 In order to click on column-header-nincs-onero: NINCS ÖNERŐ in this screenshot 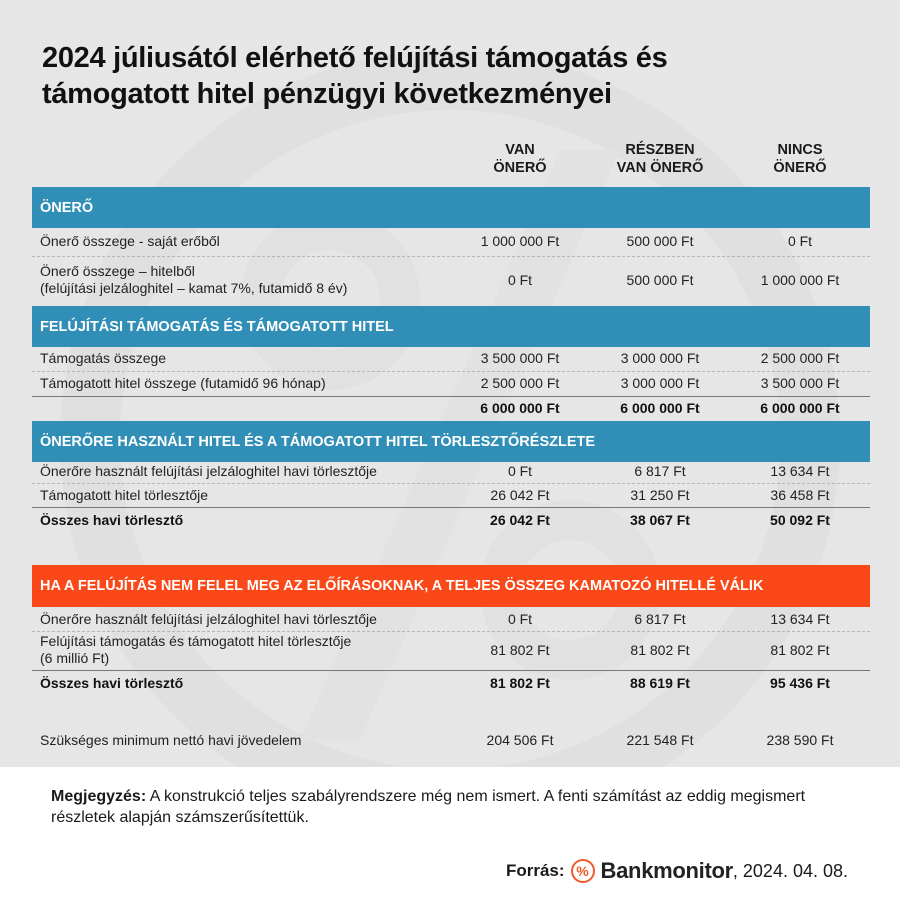, I will do `click(800, 159)`.